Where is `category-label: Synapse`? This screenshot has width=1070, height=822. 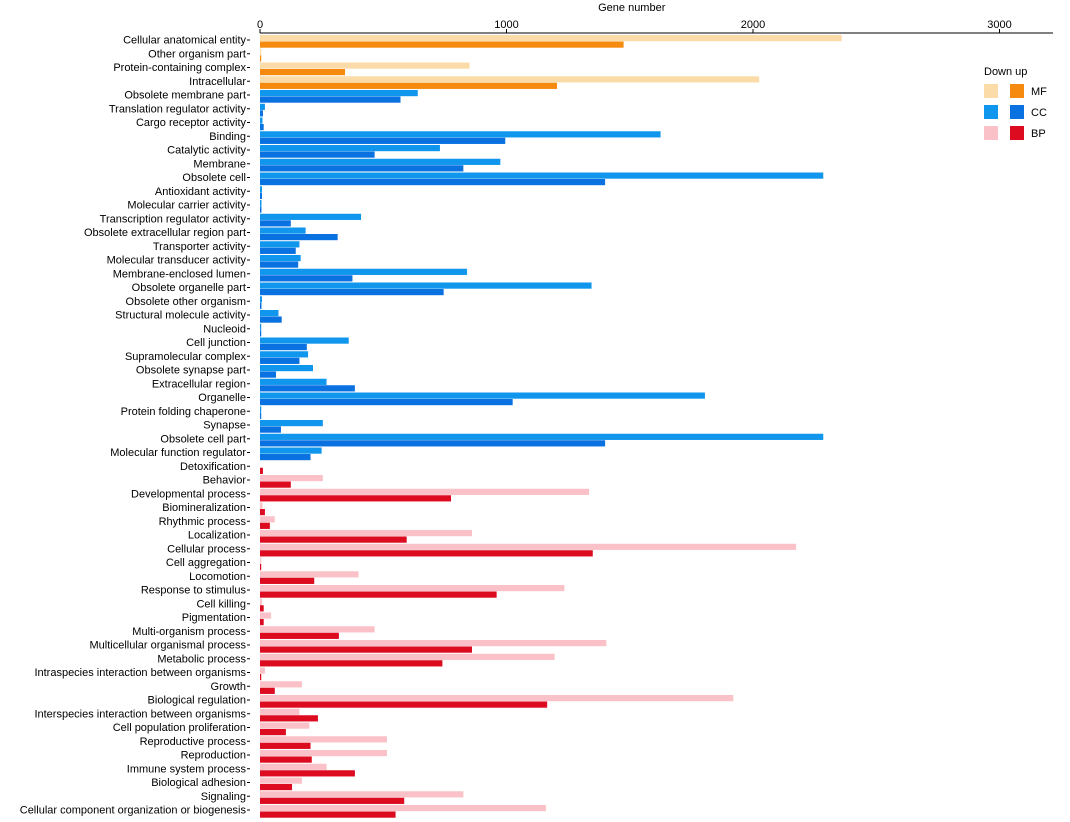 category-label: Synapse is located at coordinates (224, 426).